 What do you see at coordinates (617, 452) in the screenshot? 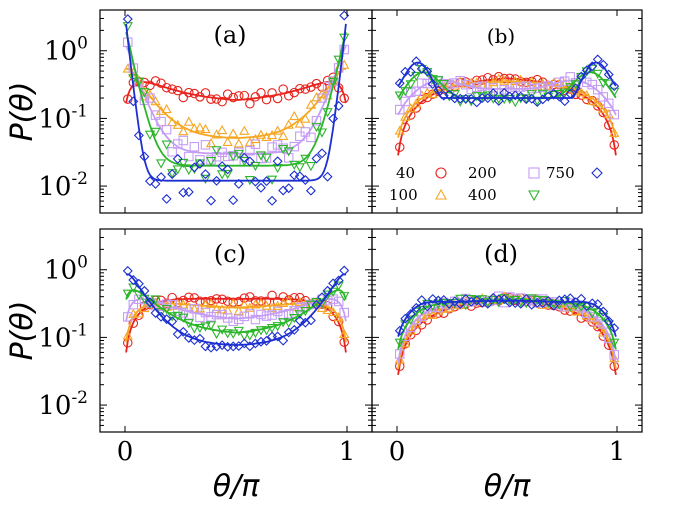
I see `x-tick-label: 1` at bounding box center [617, 452].